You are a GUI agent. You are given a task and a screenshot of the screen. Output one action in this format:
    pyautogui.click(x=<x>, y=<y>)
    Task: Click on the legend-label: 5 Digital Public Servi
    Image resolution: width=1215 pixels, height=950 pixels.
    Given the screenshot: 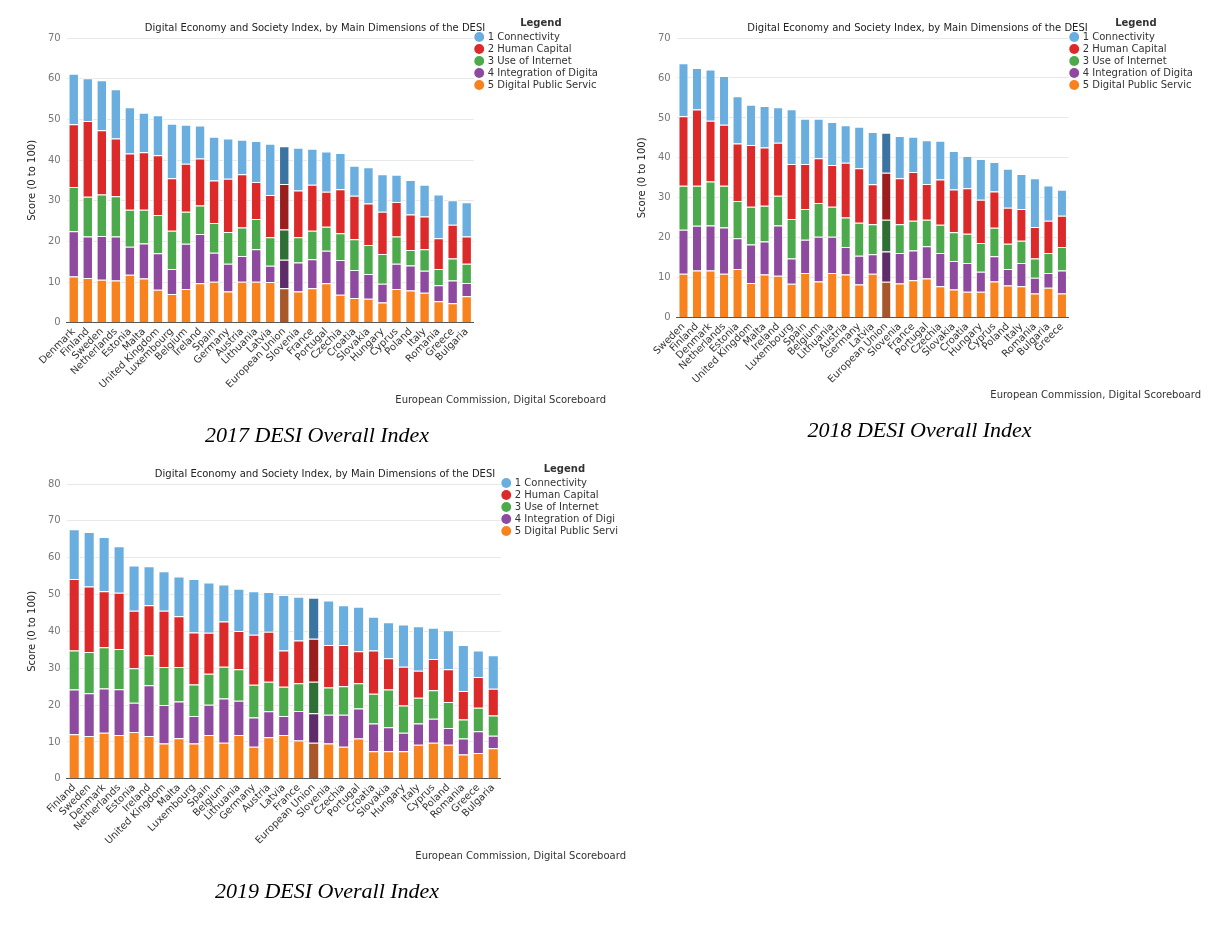 What is the action you would take?
    pyautogui.click(x=566, y=530)
    